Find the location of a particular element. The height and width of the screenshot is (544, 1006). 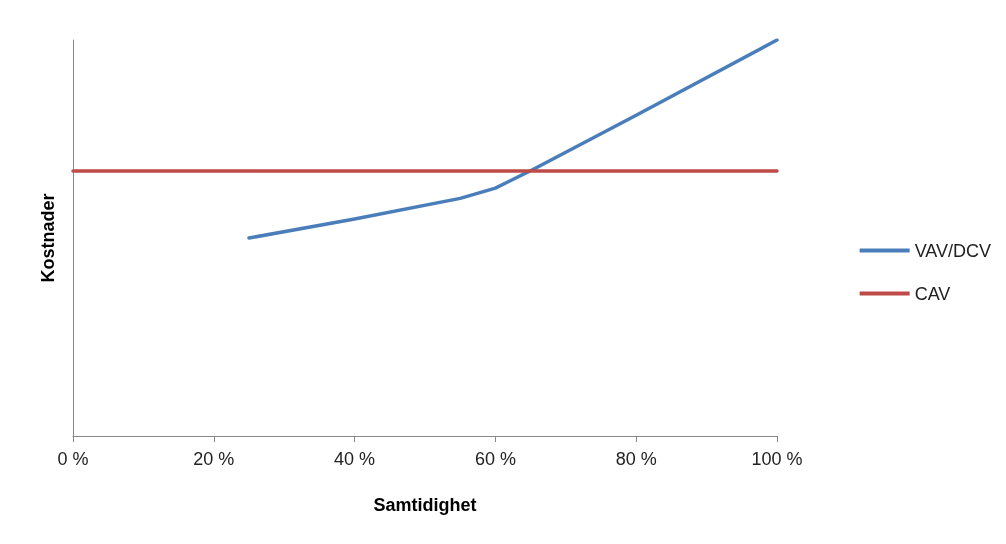

x-tick-label: 80 % is located at coordinates (636, 459).